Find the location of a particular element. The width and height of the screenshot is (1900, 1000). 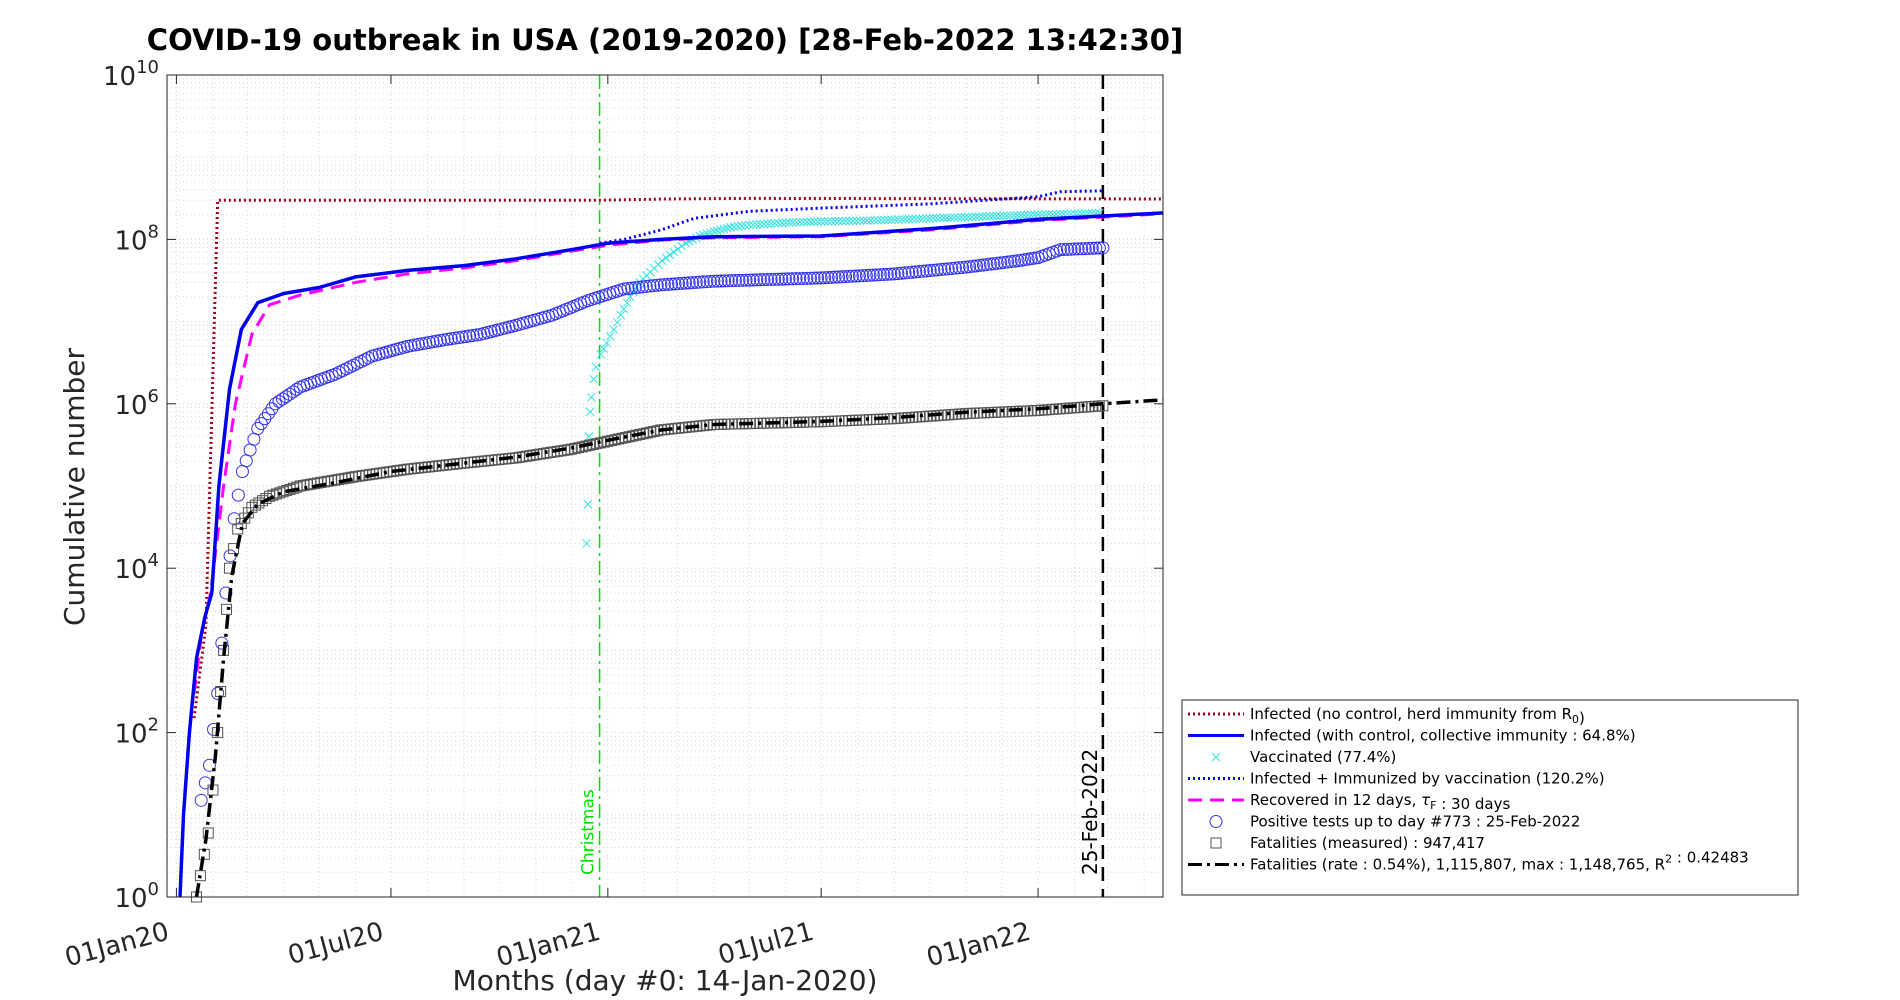

x-tick-label: 01Jan22 is located at coordinates (978, 945).